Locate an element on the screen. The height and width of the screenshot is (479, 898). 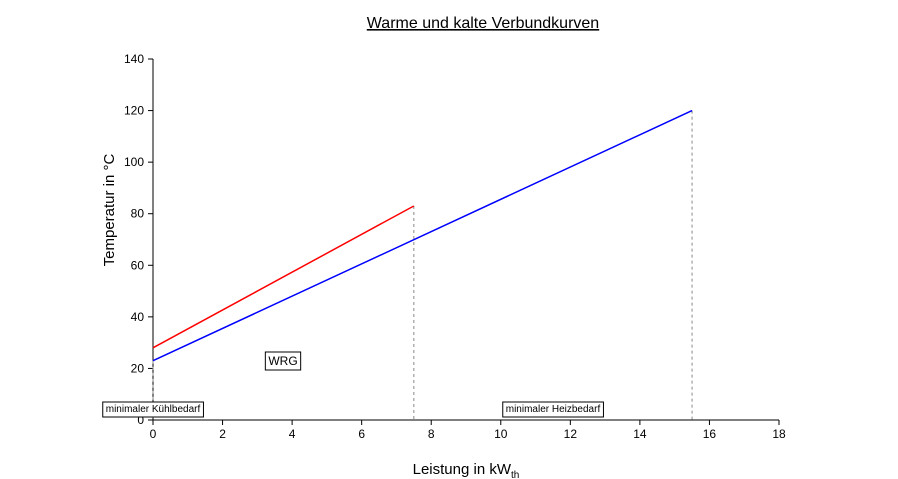
y-tick-label: 40 is located at coordinates (138, 317).